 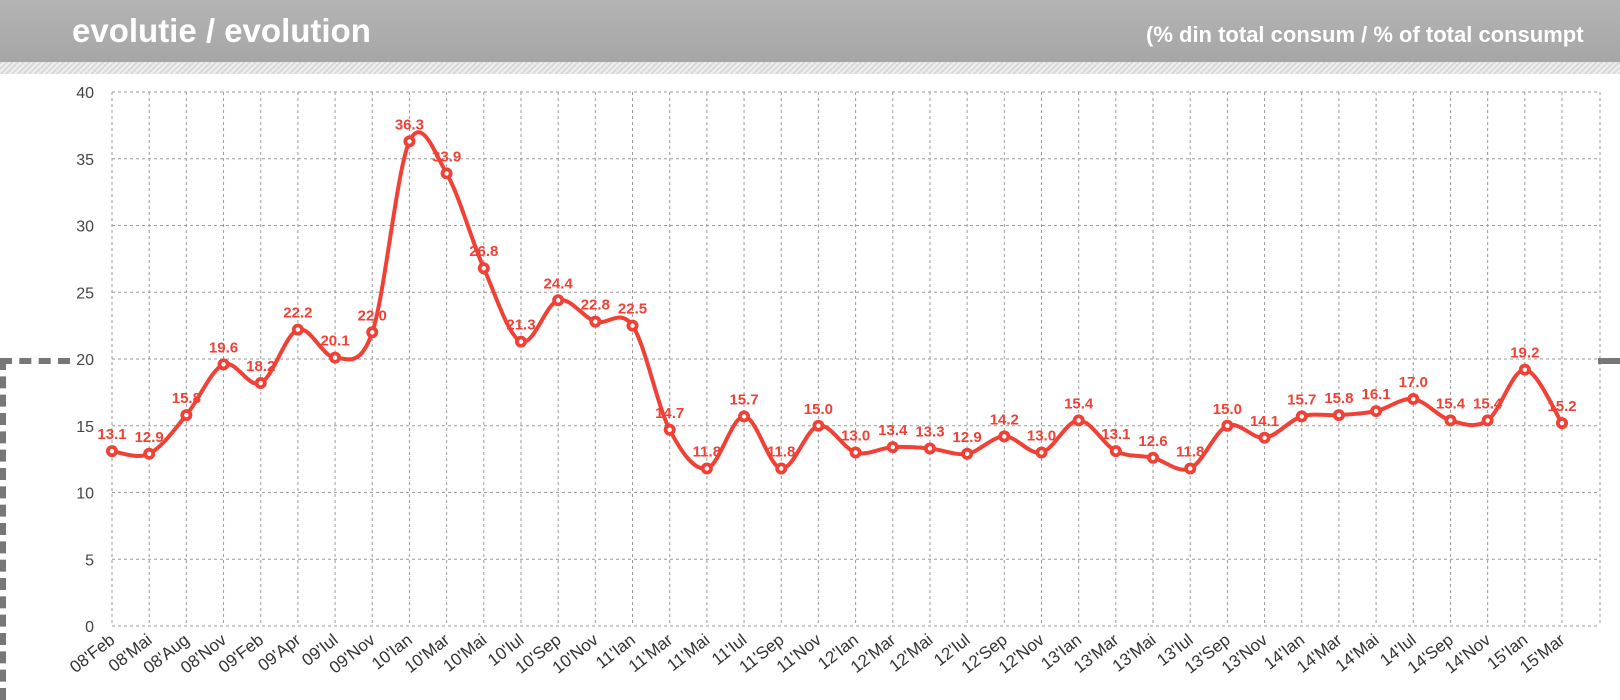 I want to click on header-shadow, so click(x=810, y=68).